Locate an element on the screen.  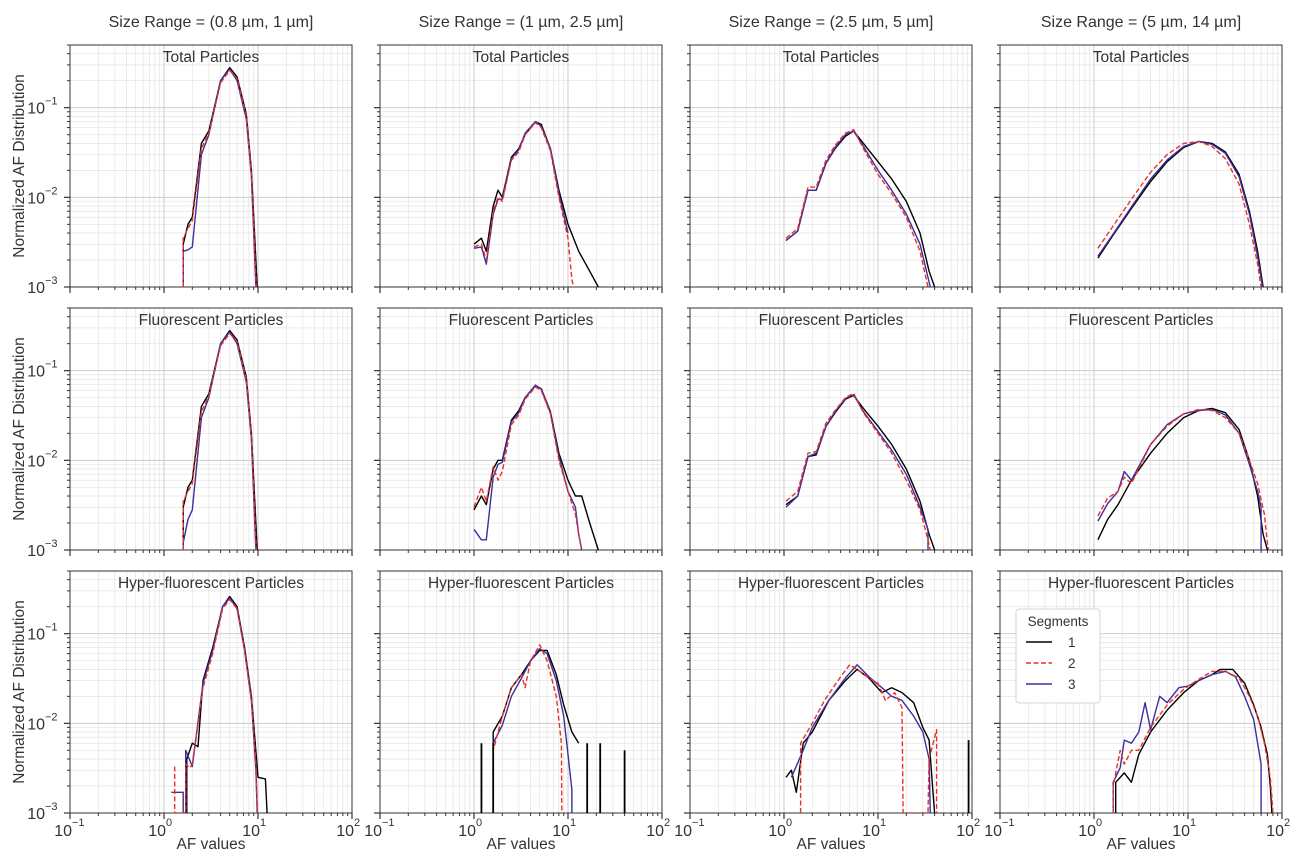
panel-r0-c3: Total Particles is located at coordinates (1138, 168).